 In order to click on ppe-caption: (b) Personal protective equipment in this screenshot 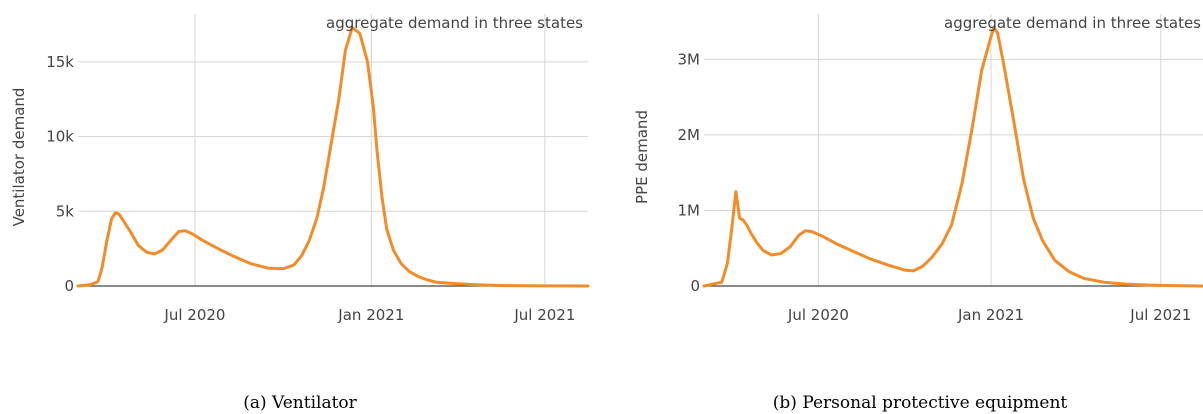, I will do `click(920, 403)`.